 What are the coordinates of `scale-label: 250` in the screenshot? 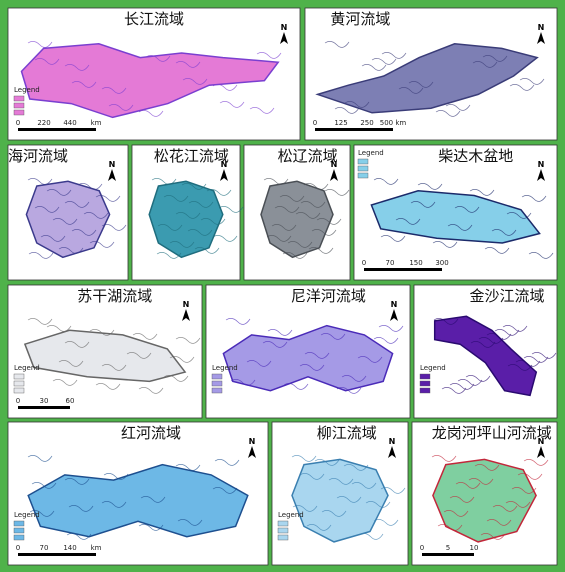 It's located at (366, 123).